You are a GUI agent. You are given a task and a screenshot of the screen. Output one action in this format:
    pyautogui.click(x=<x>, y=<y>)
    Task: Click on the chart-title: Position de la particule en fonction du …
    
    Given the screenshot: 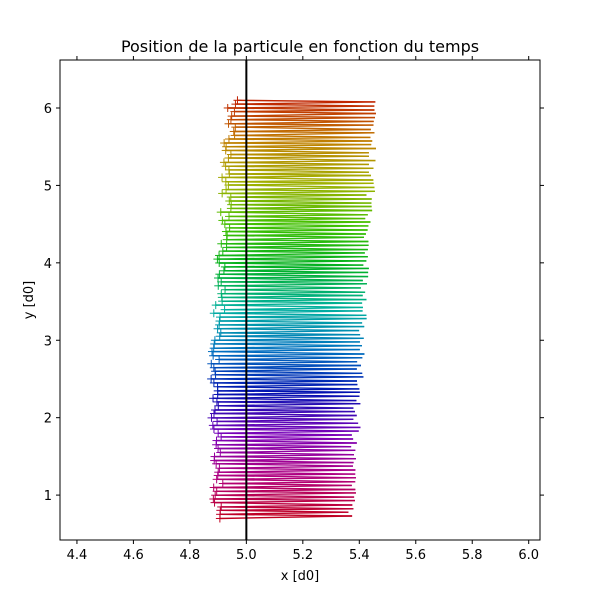 What is the action you would take?
    pyautogui.click(x=300, y=46)
    